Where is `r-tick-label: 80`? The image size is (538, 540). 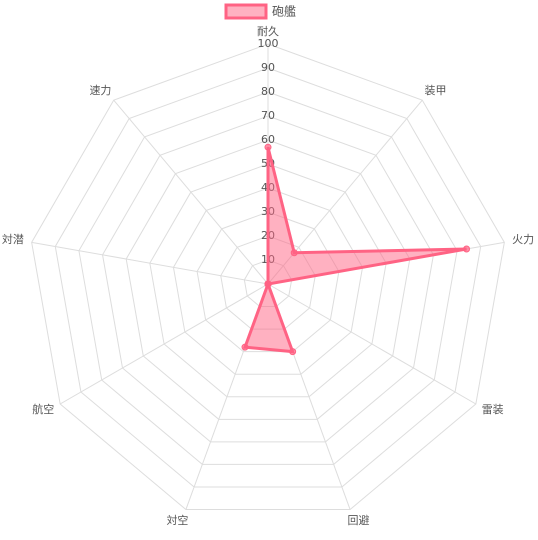 r-tick-label: 80 is located at coordinates (268, 91).